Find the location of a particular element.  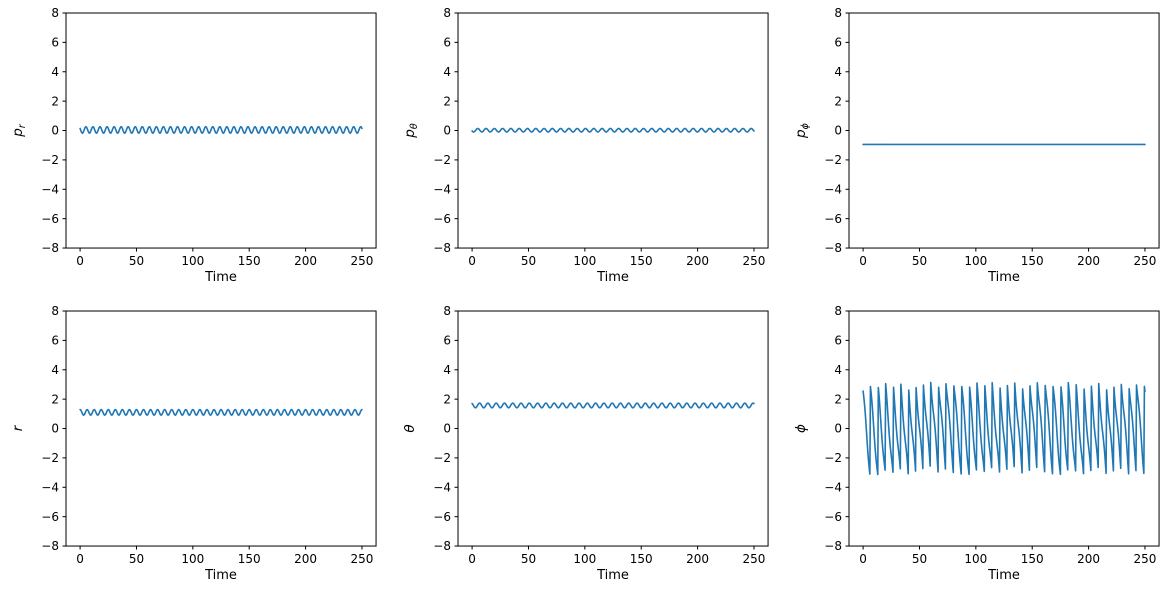

y-axis-label: r is located at coordinates (18, 427).